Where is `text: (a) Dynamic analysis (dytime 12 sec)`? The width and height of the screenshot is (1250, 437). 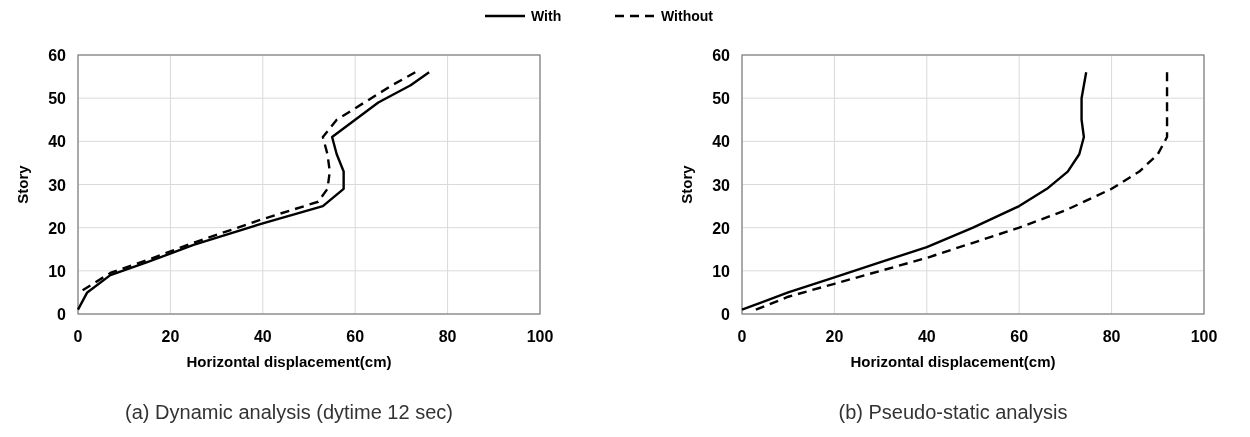
text: (a) Dynamic analysis (dytime 12 sec) is located at coordinates (289, 412).